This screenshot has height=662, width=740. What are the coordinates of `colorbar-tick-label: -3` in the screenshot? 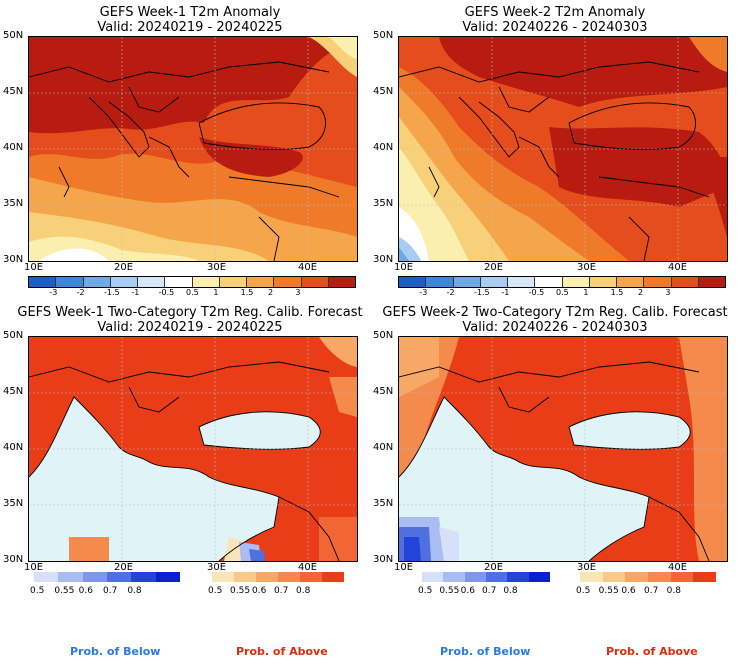 It's located at (53, 292).